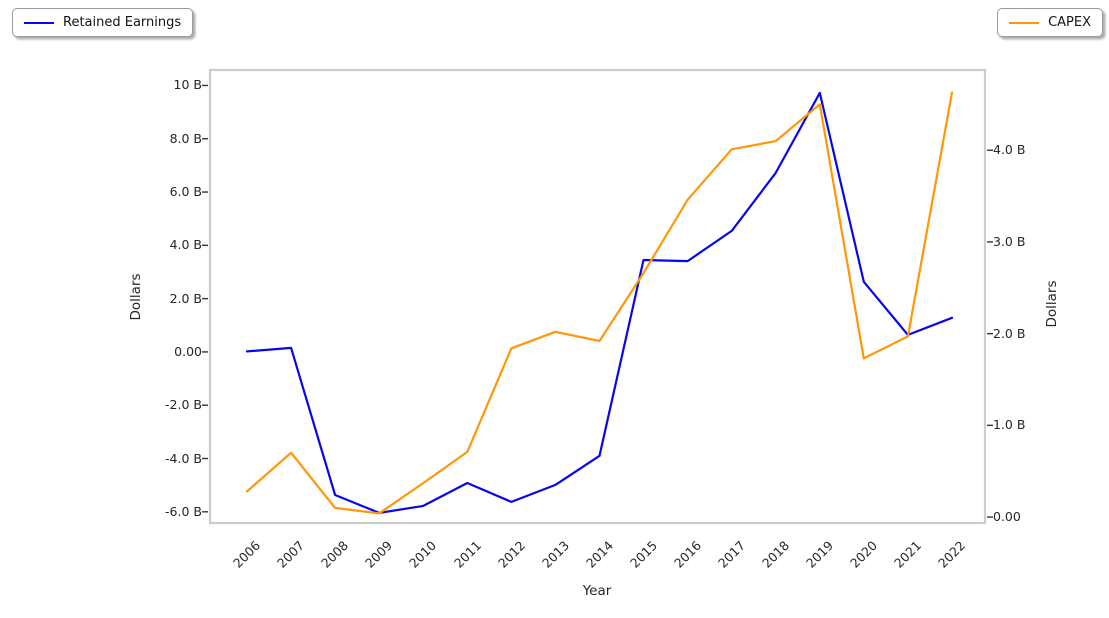  What do you see at coordinates (185, 138) in the screenshot?
I see `y-left-tick-label: 8.0 B` at bounding box center [185, 138].